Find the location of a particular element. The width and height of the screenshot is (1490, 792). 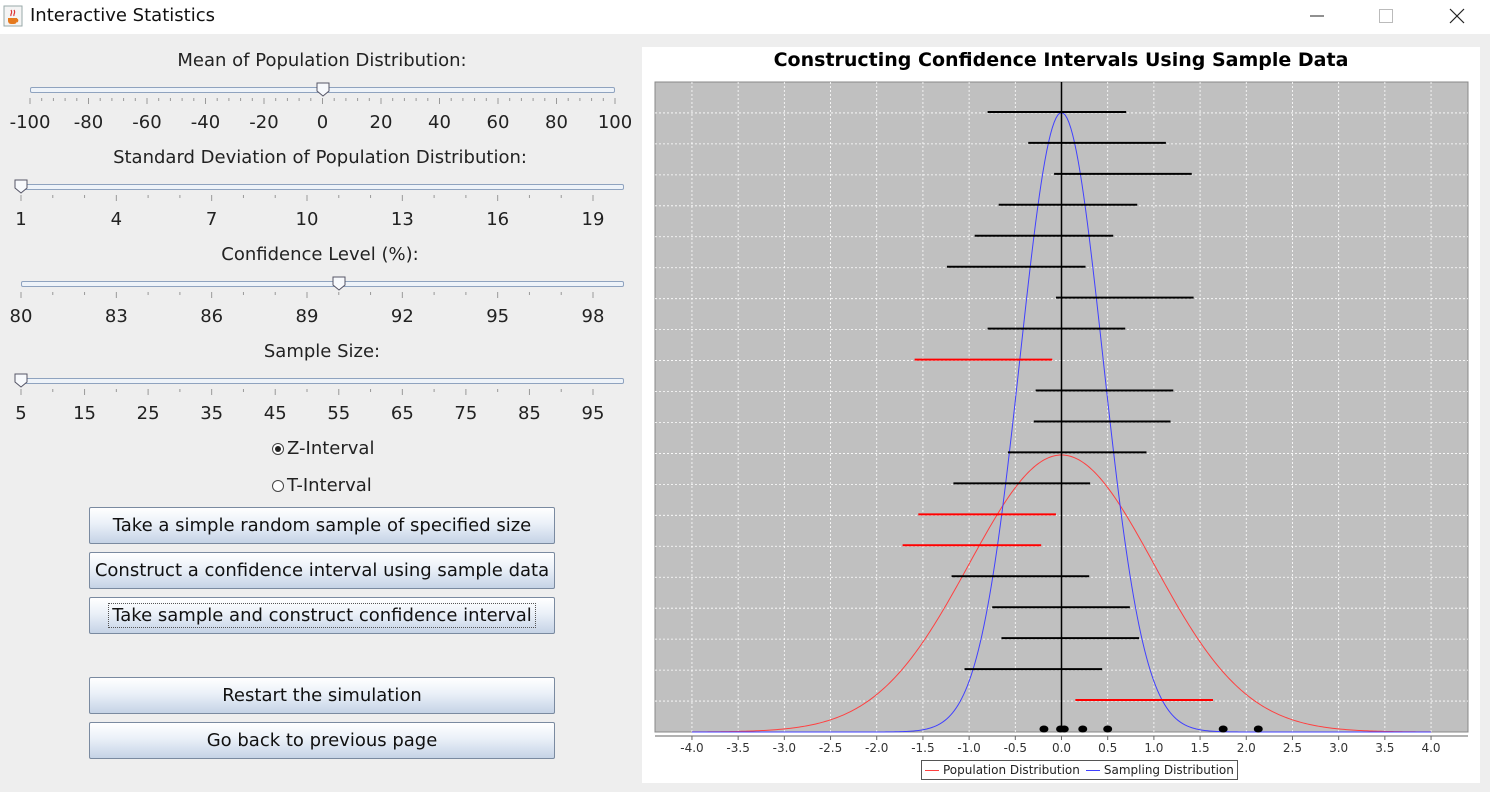

sd-slider-thumb is located at coordinates (21, 186).